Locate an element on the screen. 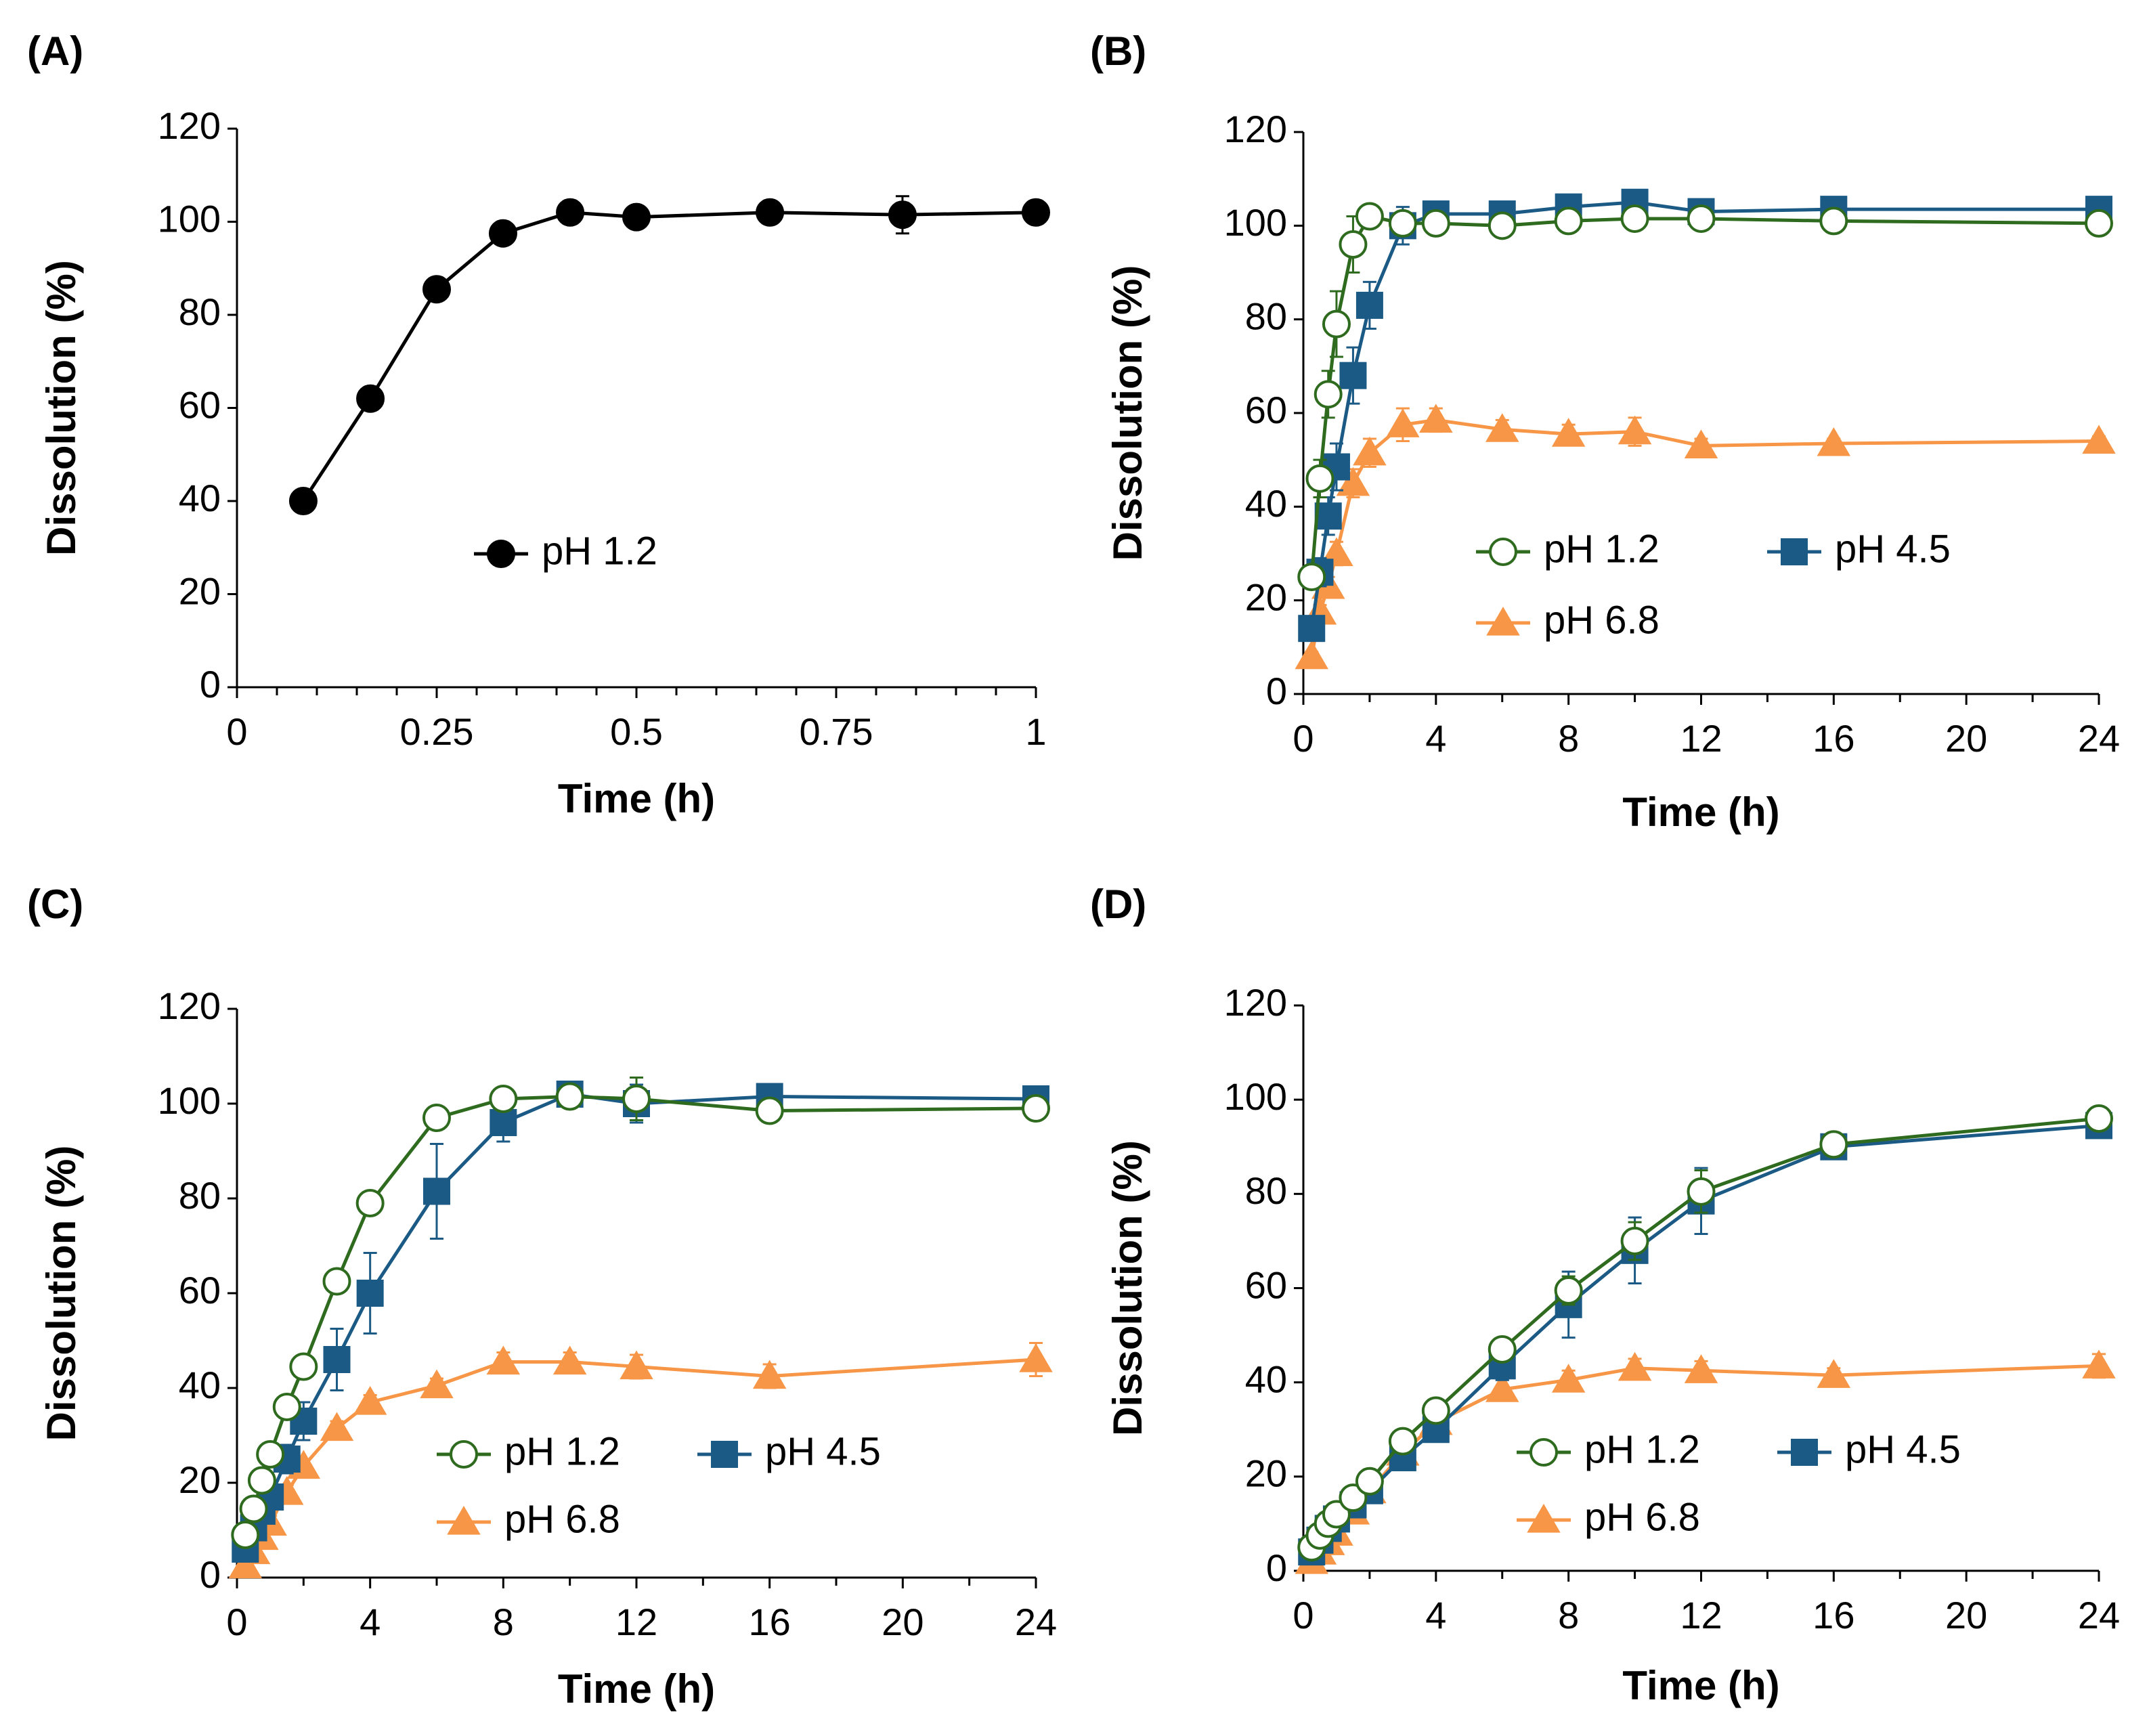 The width and height of the screenshot is (2149, 1736). y-axis-title: Dissolution (%) is located at coordinates (61, 1293).